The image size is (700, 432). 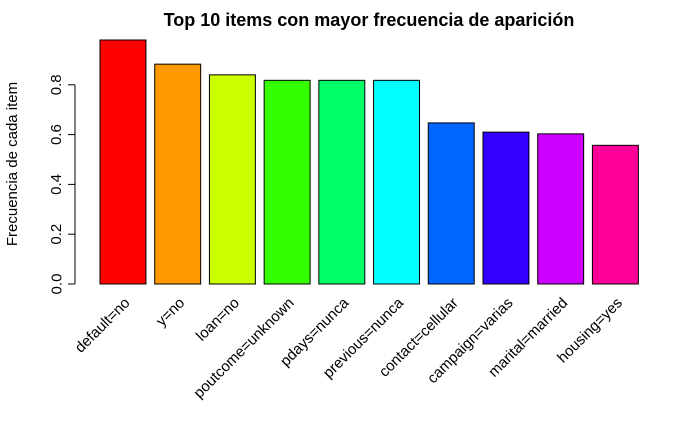 What do you see at coordinates (103, 326) in the screenshot?
I see `x-tick-label: default=no` at bounding box center [103, 326].